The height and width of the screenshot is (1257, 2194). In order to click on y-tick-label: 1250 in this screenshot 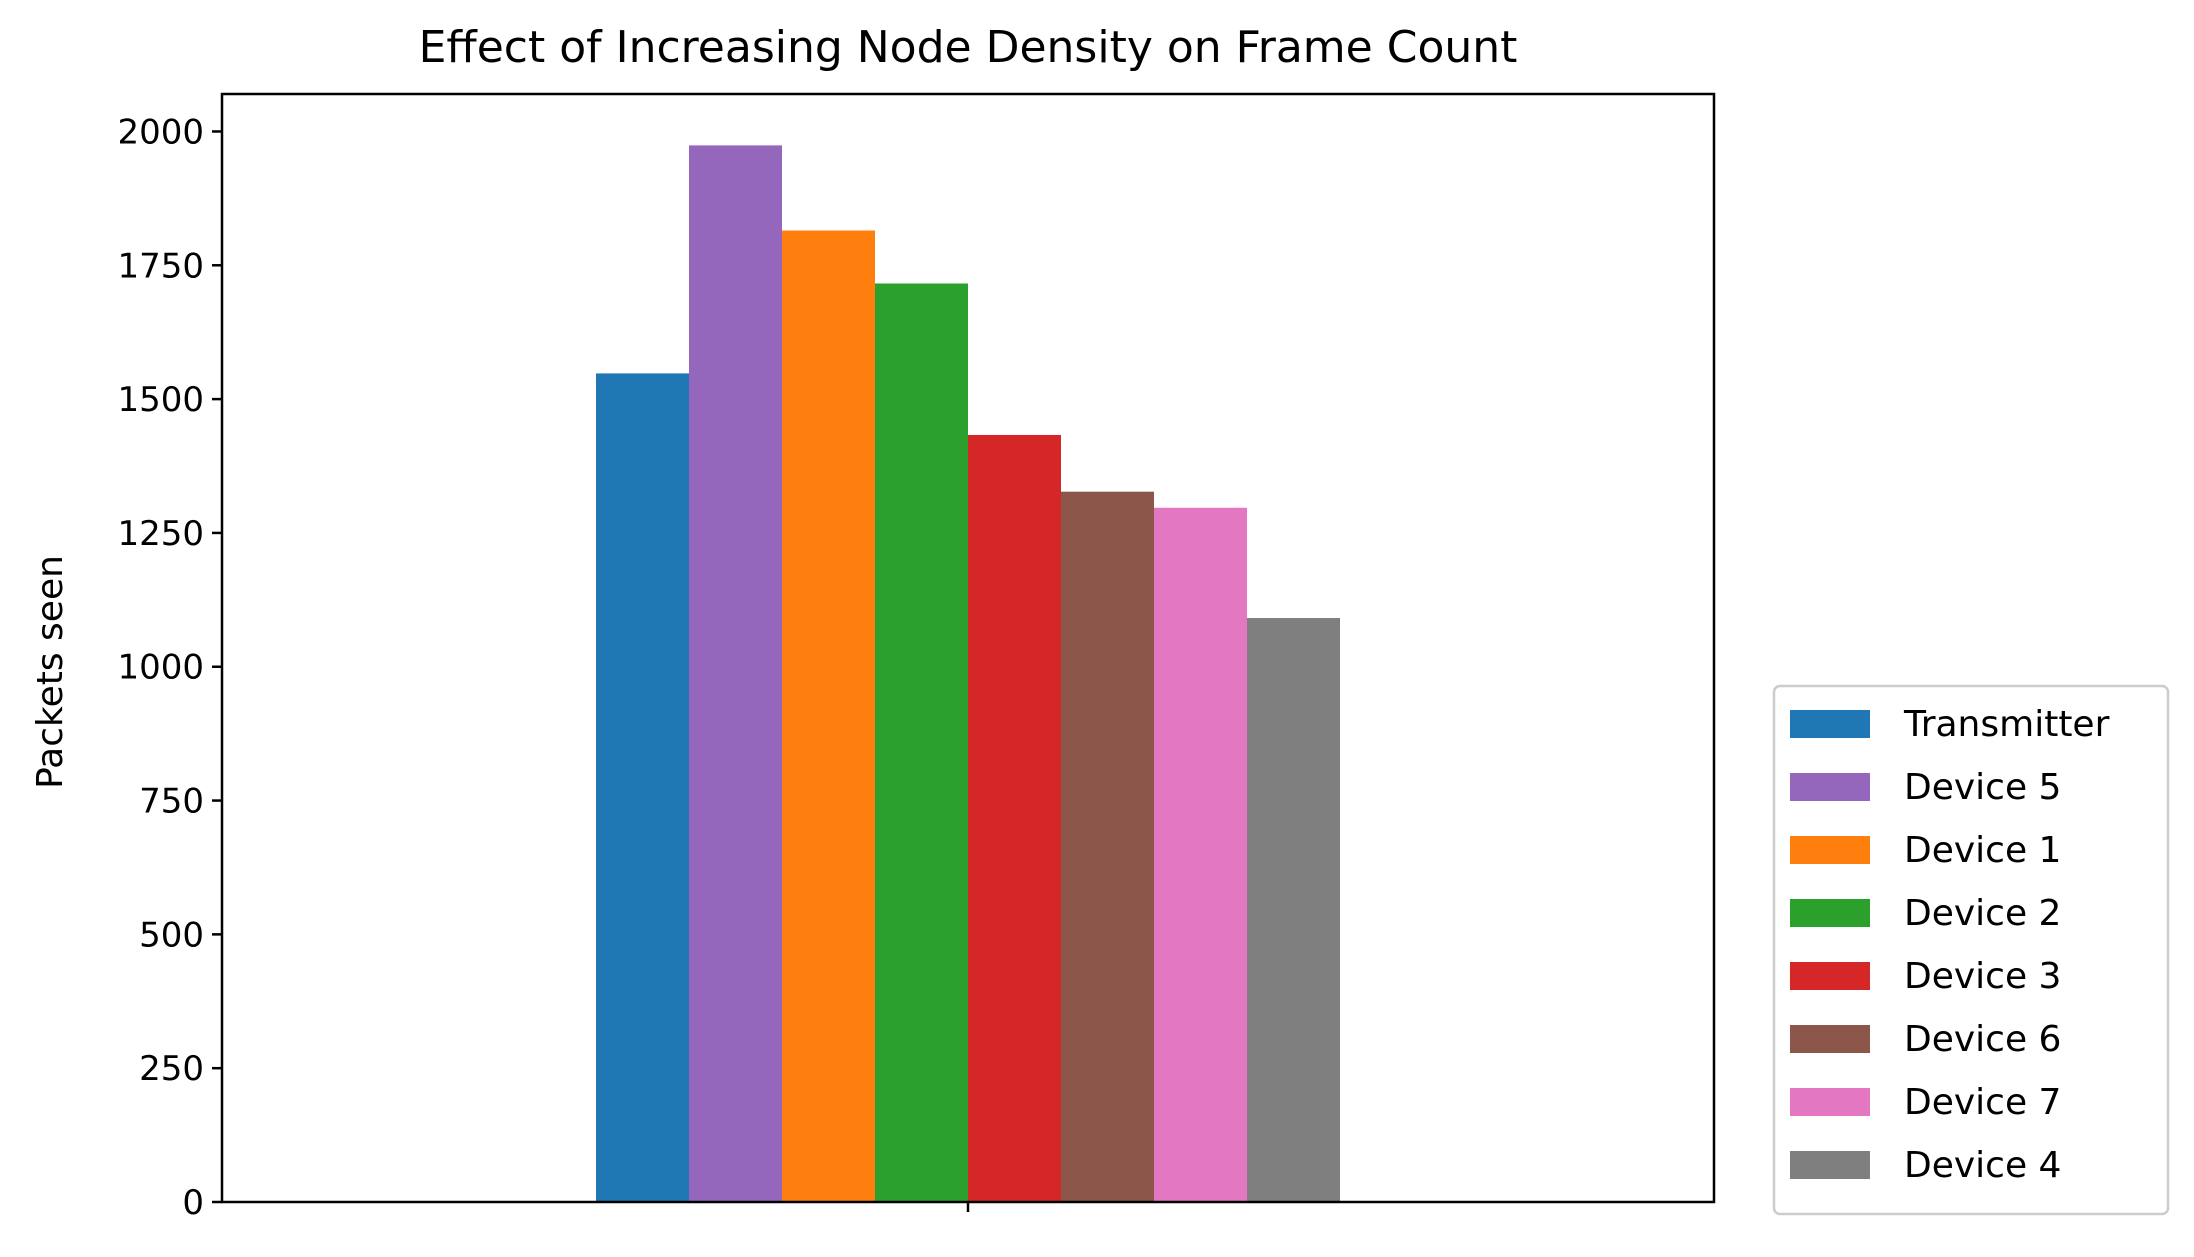, I will do `click(160, 534)`.